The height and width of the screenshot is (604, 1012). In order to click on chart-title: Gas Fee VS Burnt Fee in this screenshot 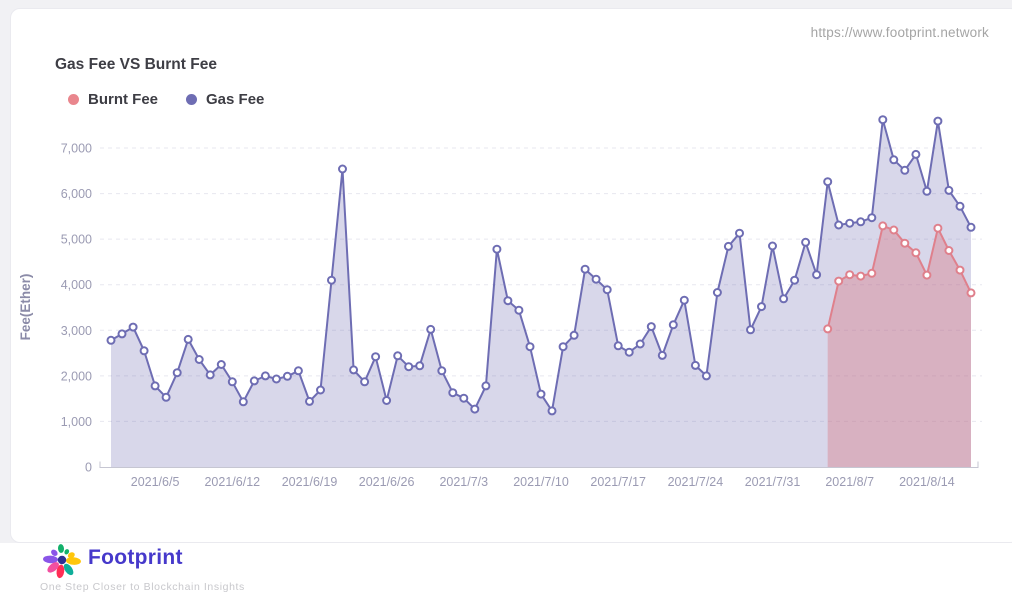, I will do `click(136, 64)`.